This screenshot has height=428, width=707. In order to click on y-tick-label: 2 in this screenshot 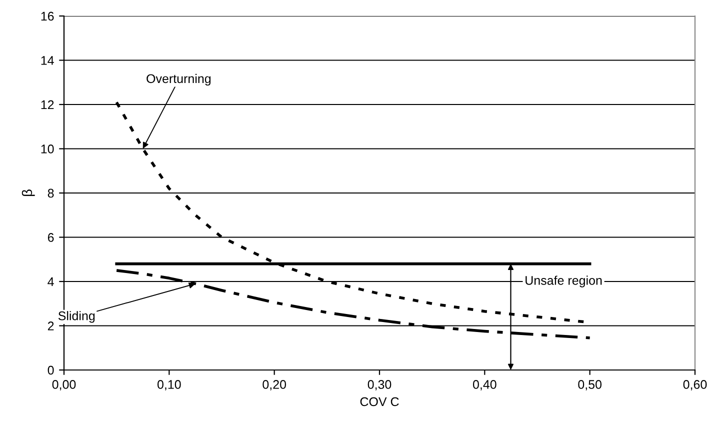, I will do `click(51, 326)`.